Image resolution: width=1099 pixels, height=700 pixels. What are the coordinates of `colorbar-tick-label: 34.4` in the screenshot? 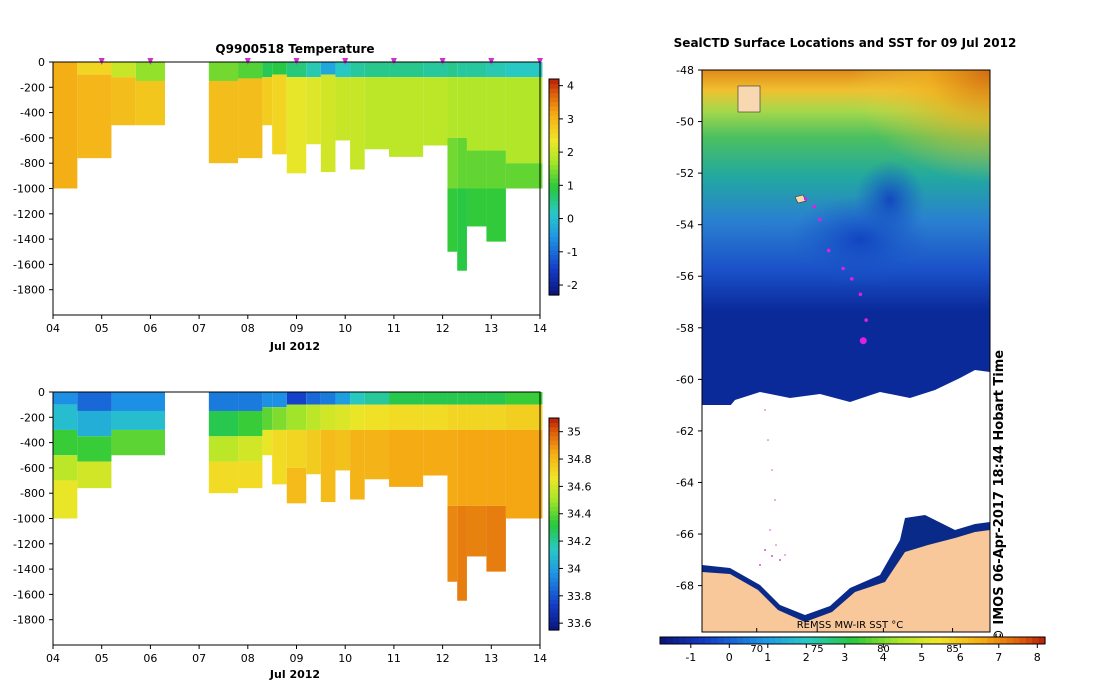 It's located at (579, 514).